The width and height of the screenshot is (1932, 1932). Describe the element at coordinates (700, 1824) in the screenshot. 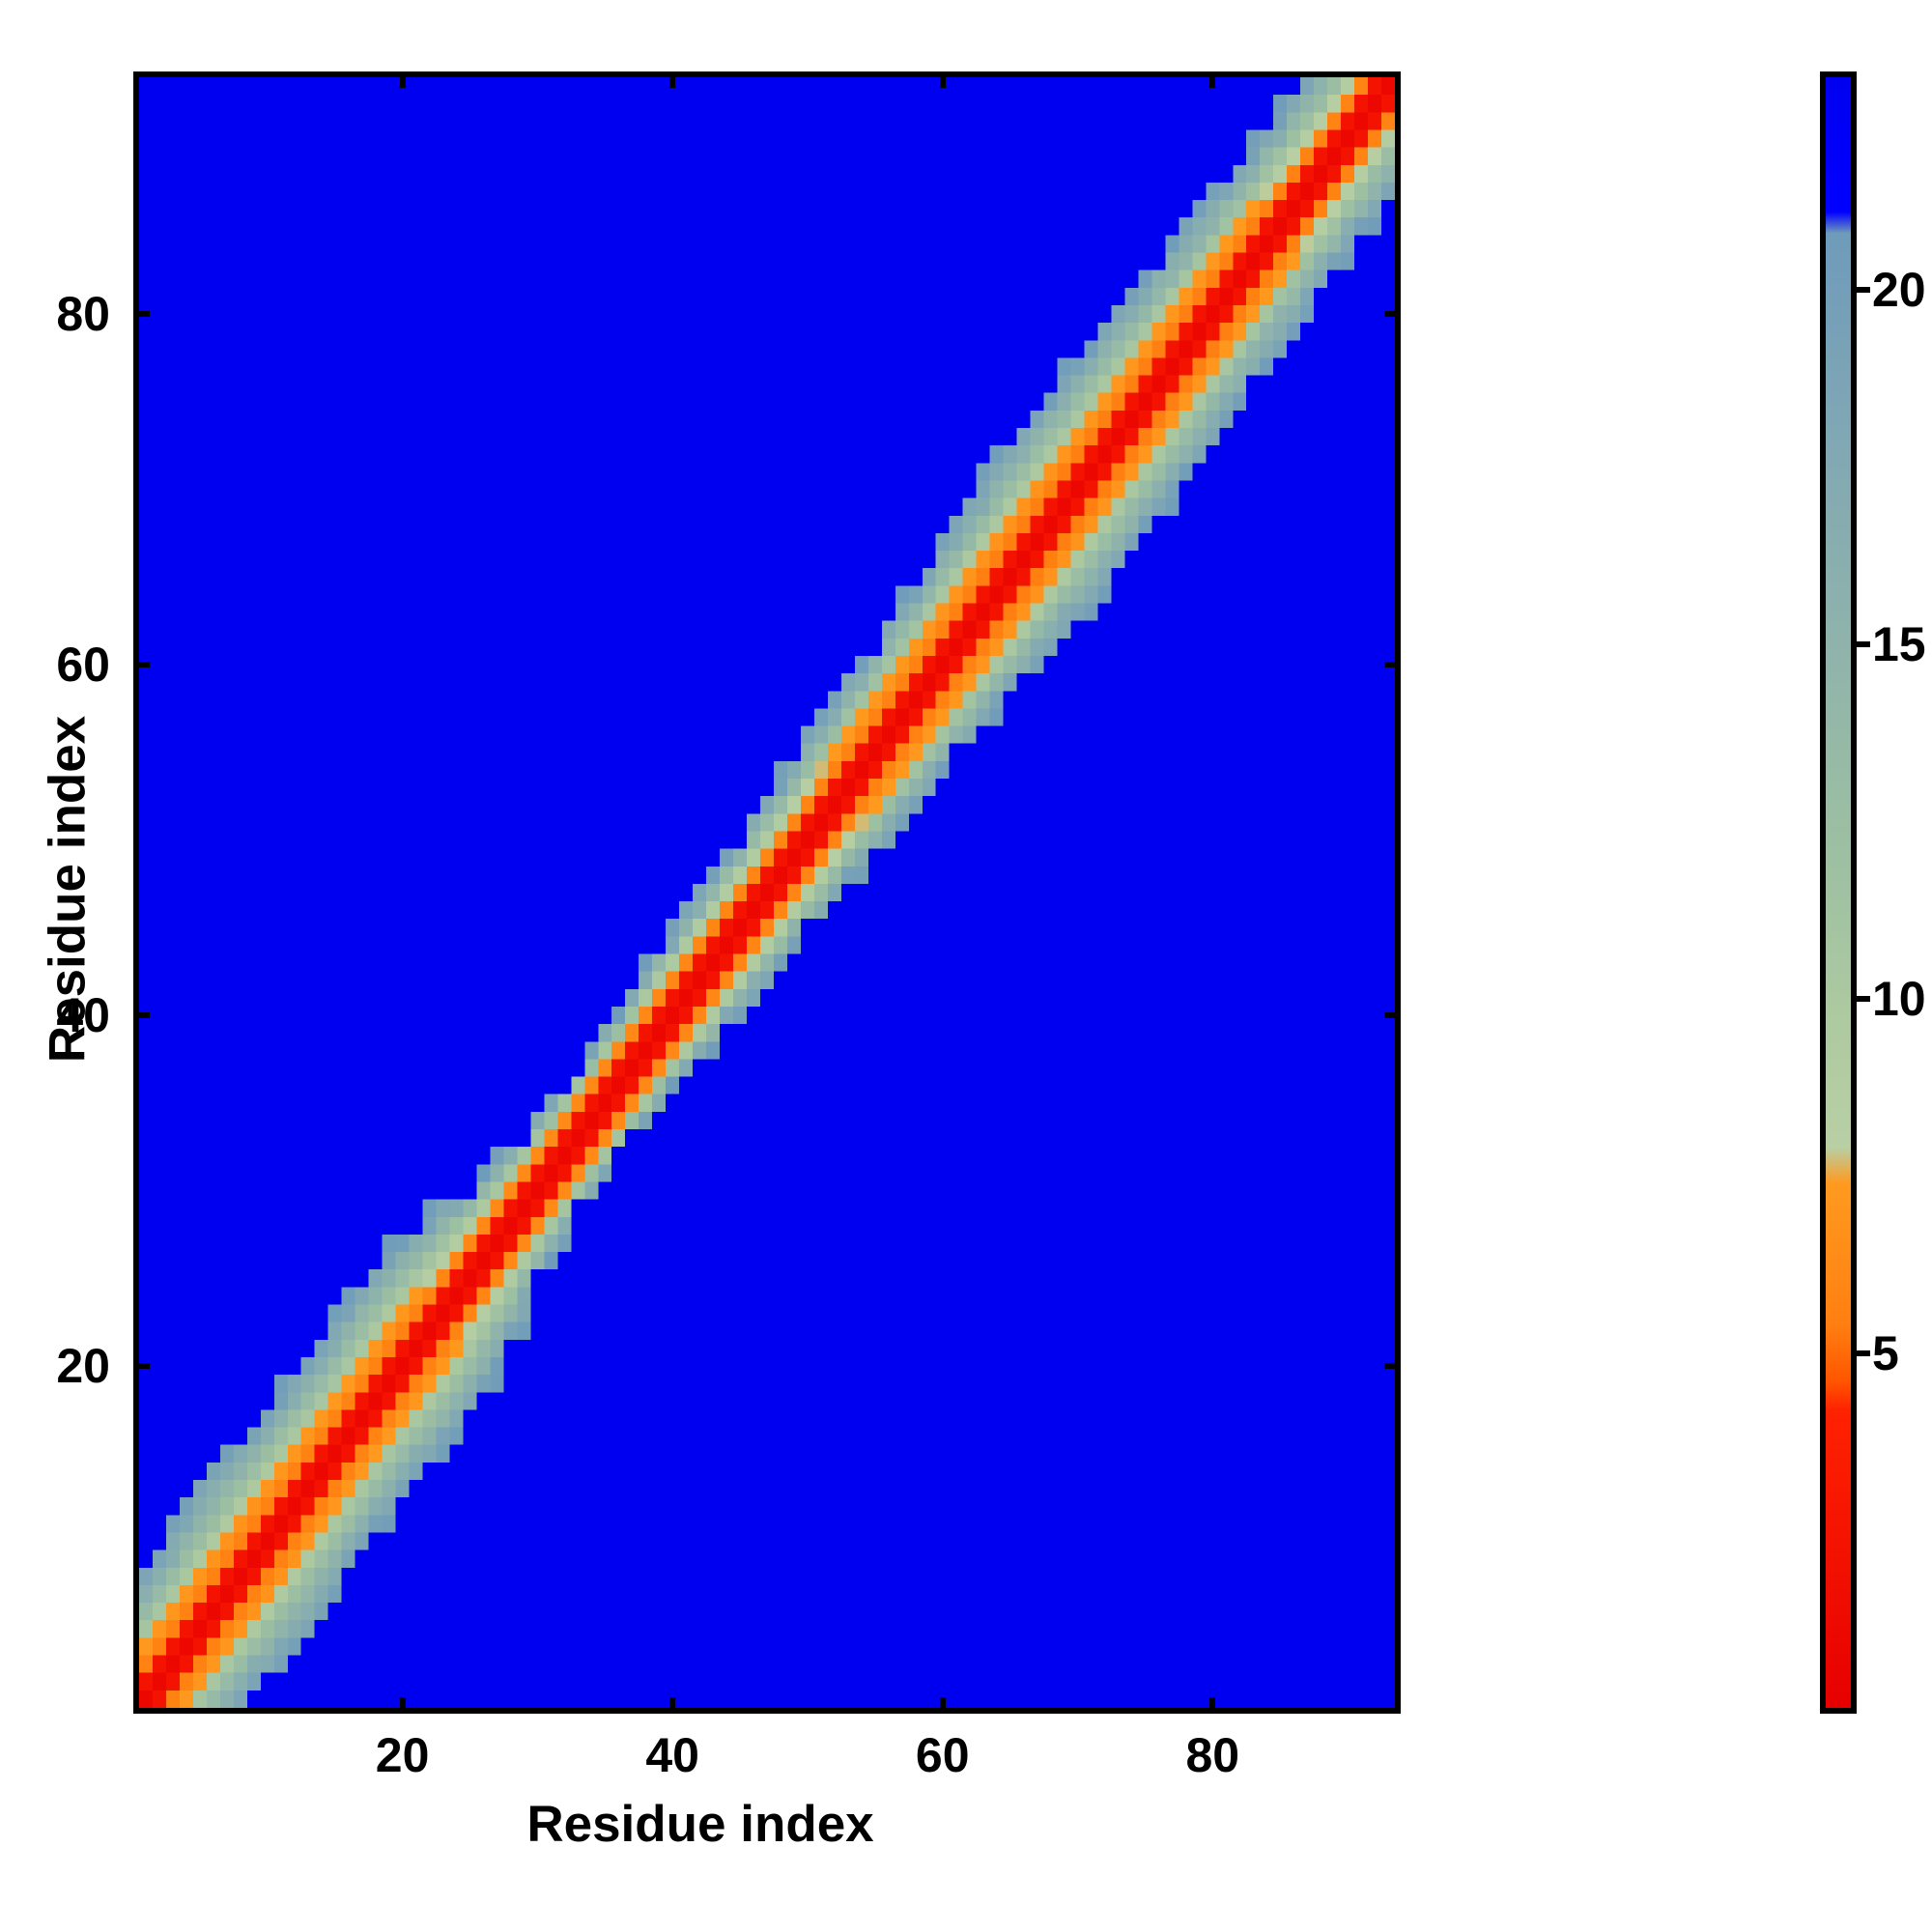

I see `x-axis-title: Residue index` at that location.